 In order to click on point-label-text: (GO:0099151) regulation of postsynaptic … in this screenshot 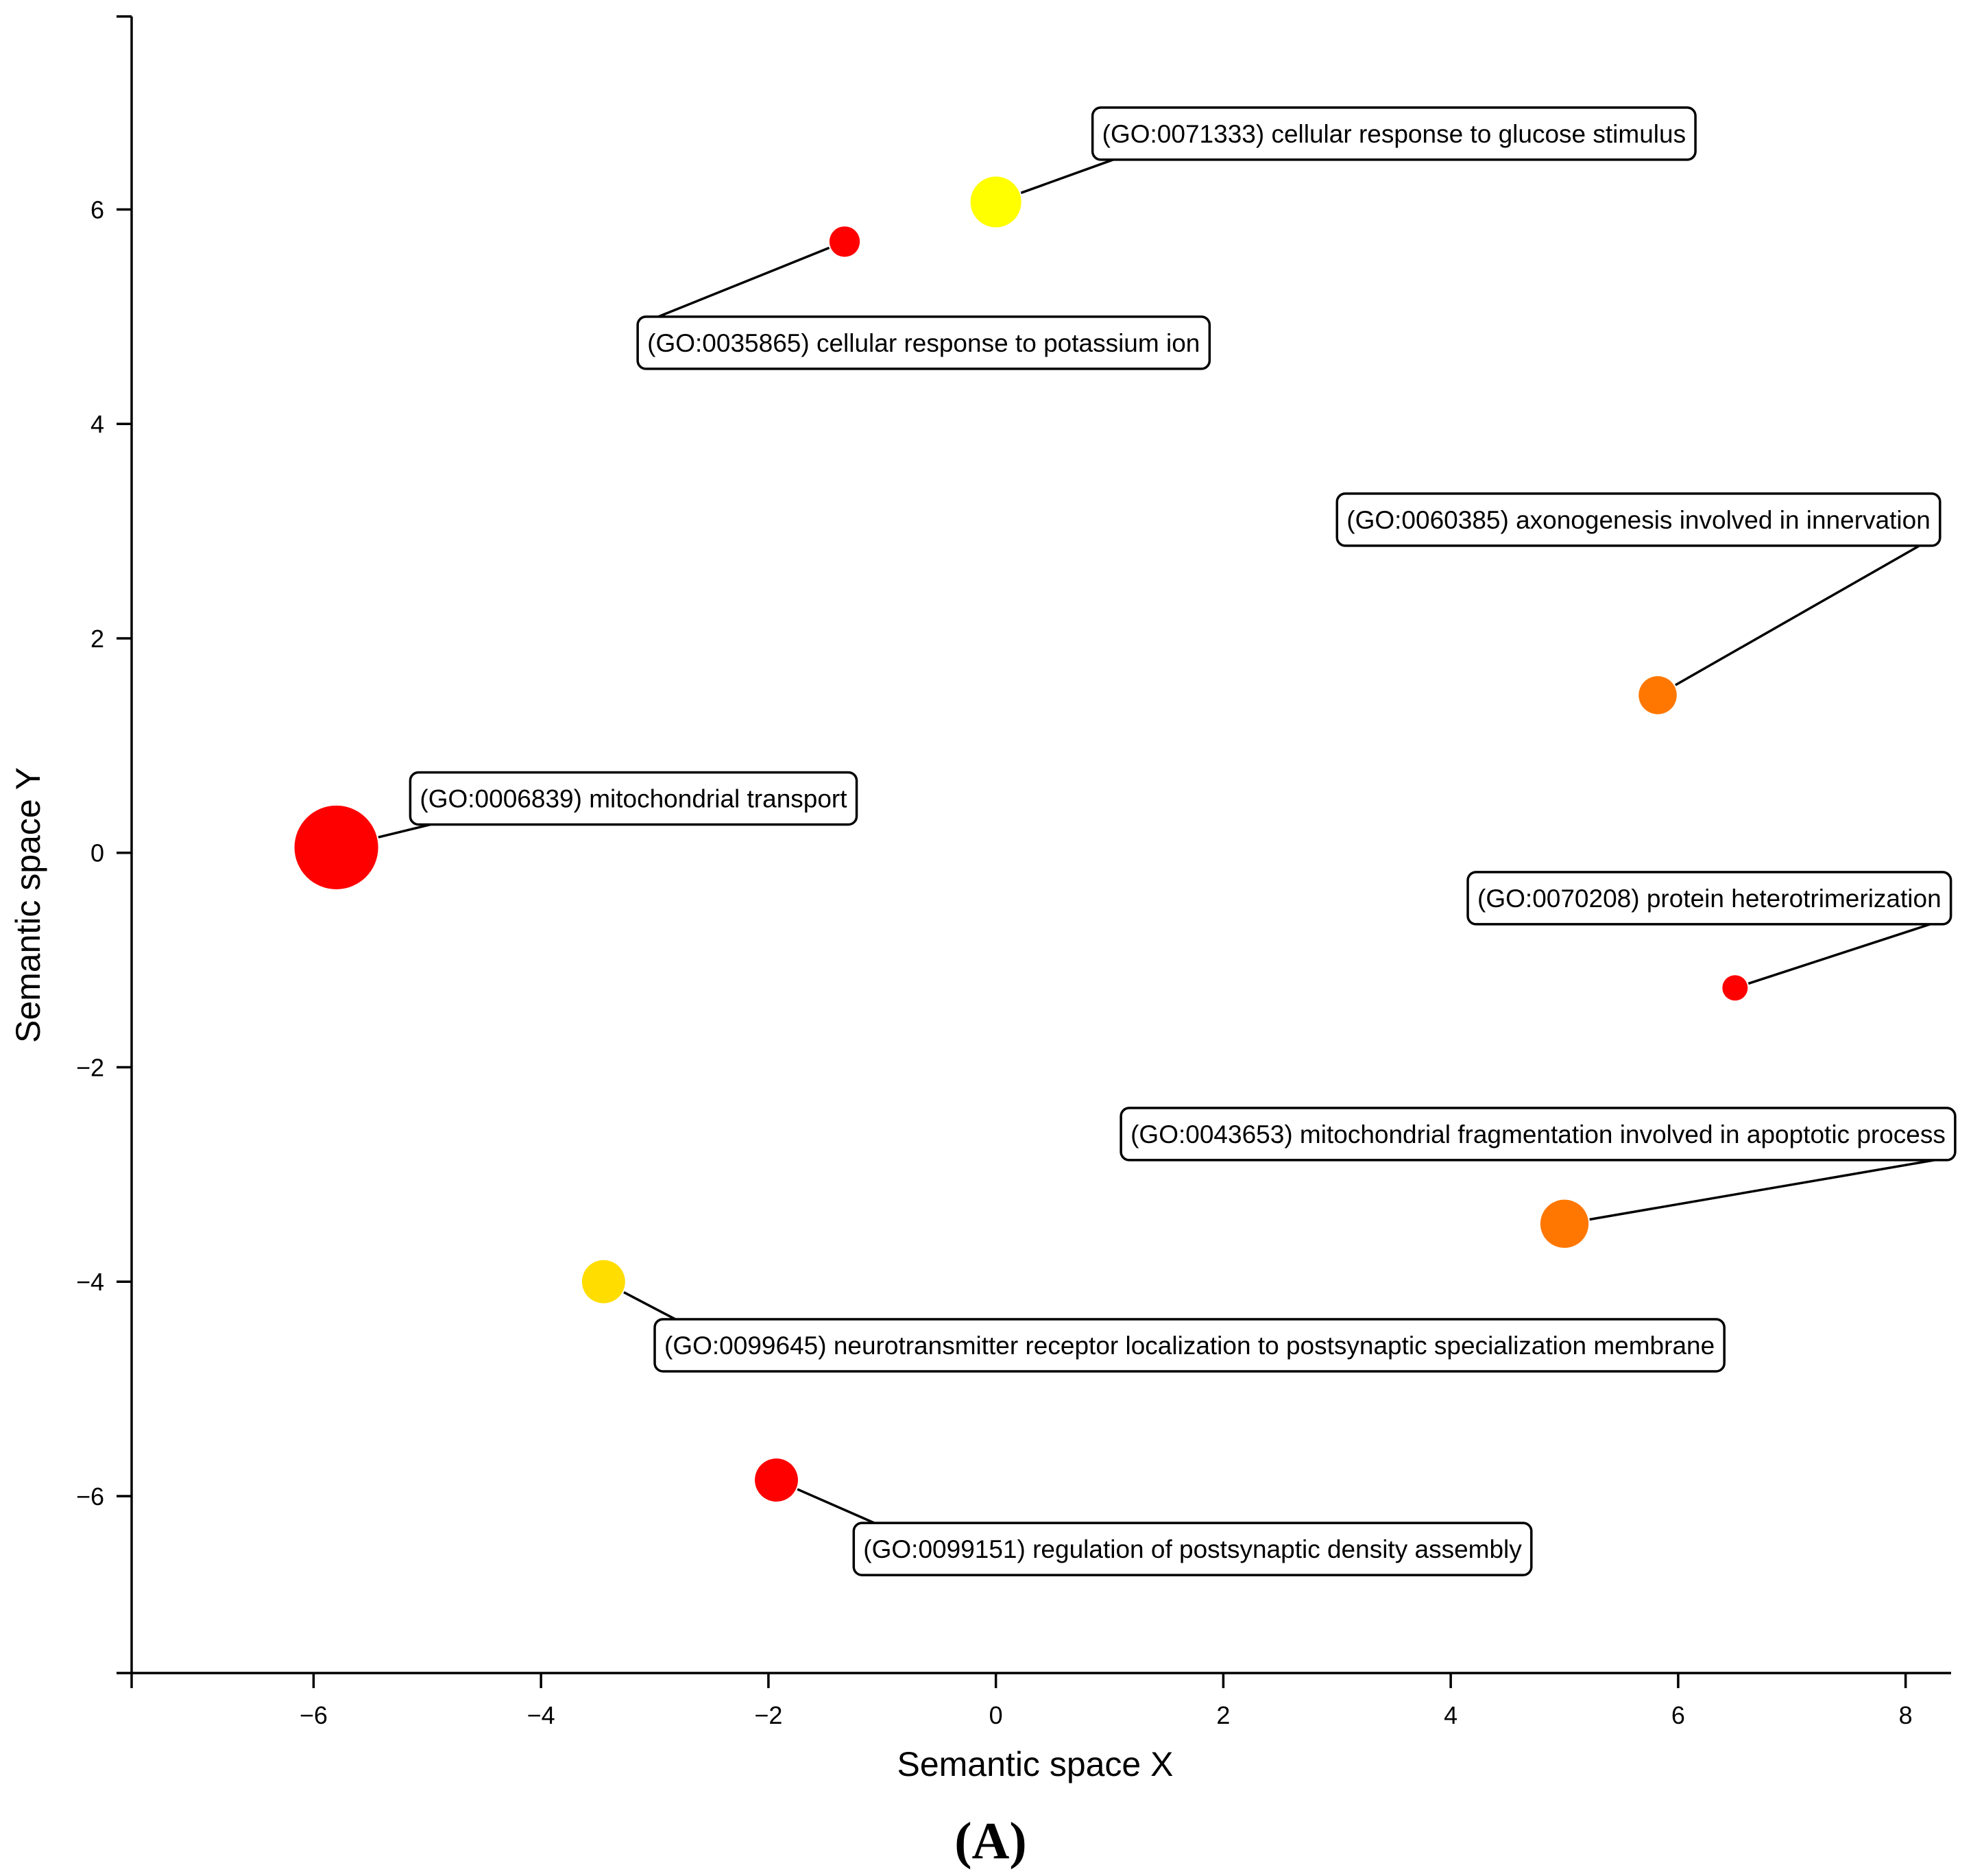, I will do `click(1192, 1549)`.